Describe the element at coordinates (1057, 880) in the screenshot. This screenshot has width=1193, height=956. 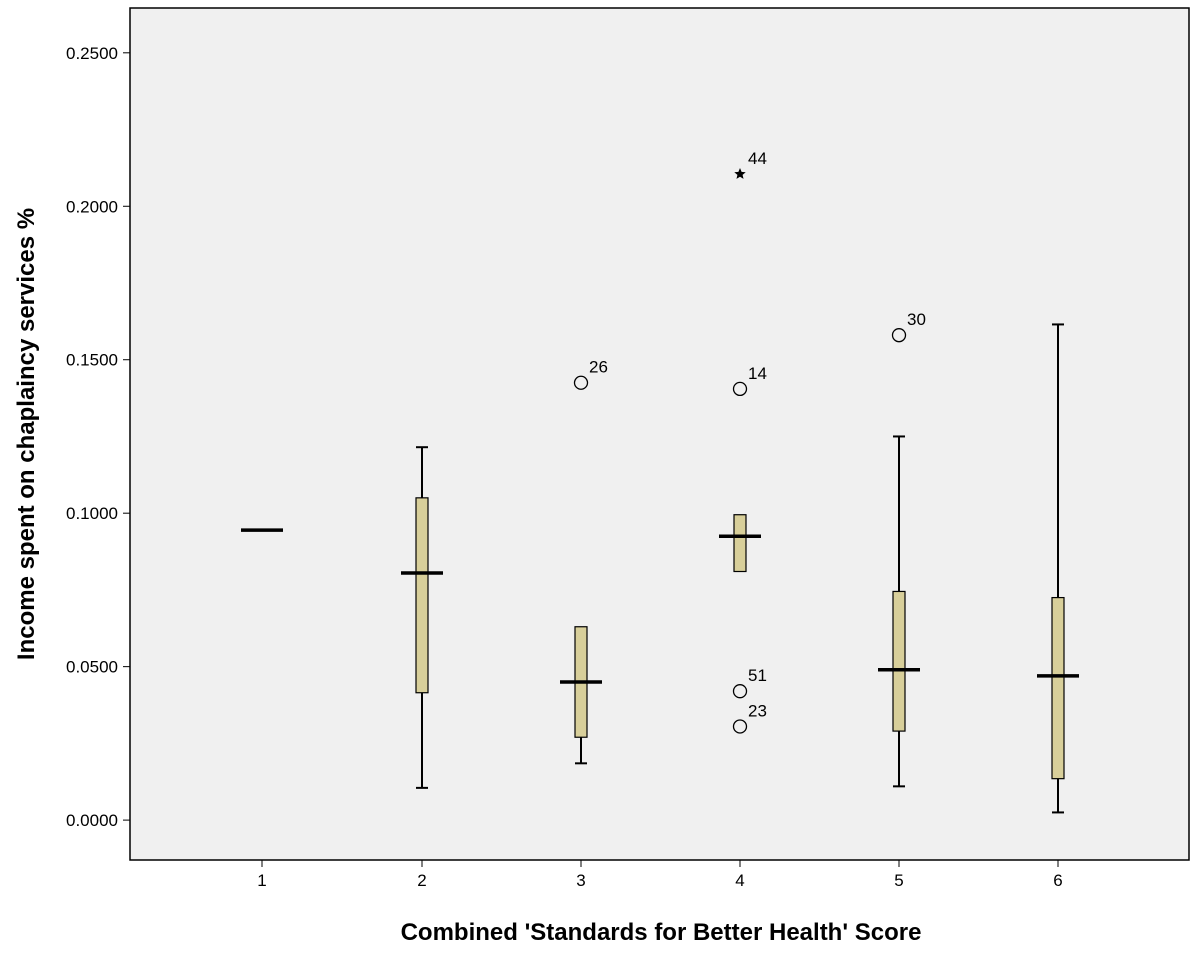
I see `x-tick-label: 6` at that location.